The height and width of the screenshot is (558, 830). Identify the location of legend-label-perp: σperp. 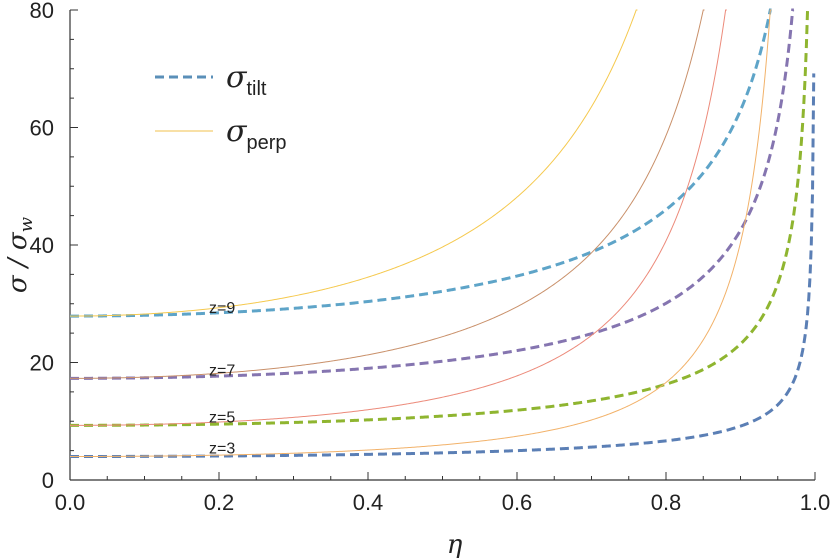
(256, 134).